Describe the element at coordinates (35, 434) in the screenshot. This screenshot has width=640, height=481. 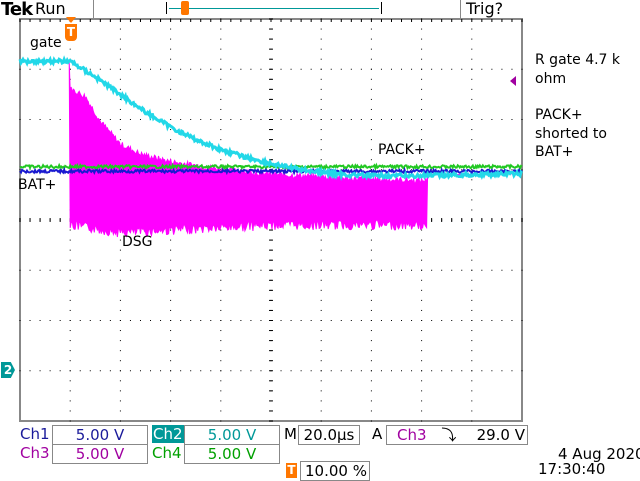
I see `ch1-label: Ch1` at that location.